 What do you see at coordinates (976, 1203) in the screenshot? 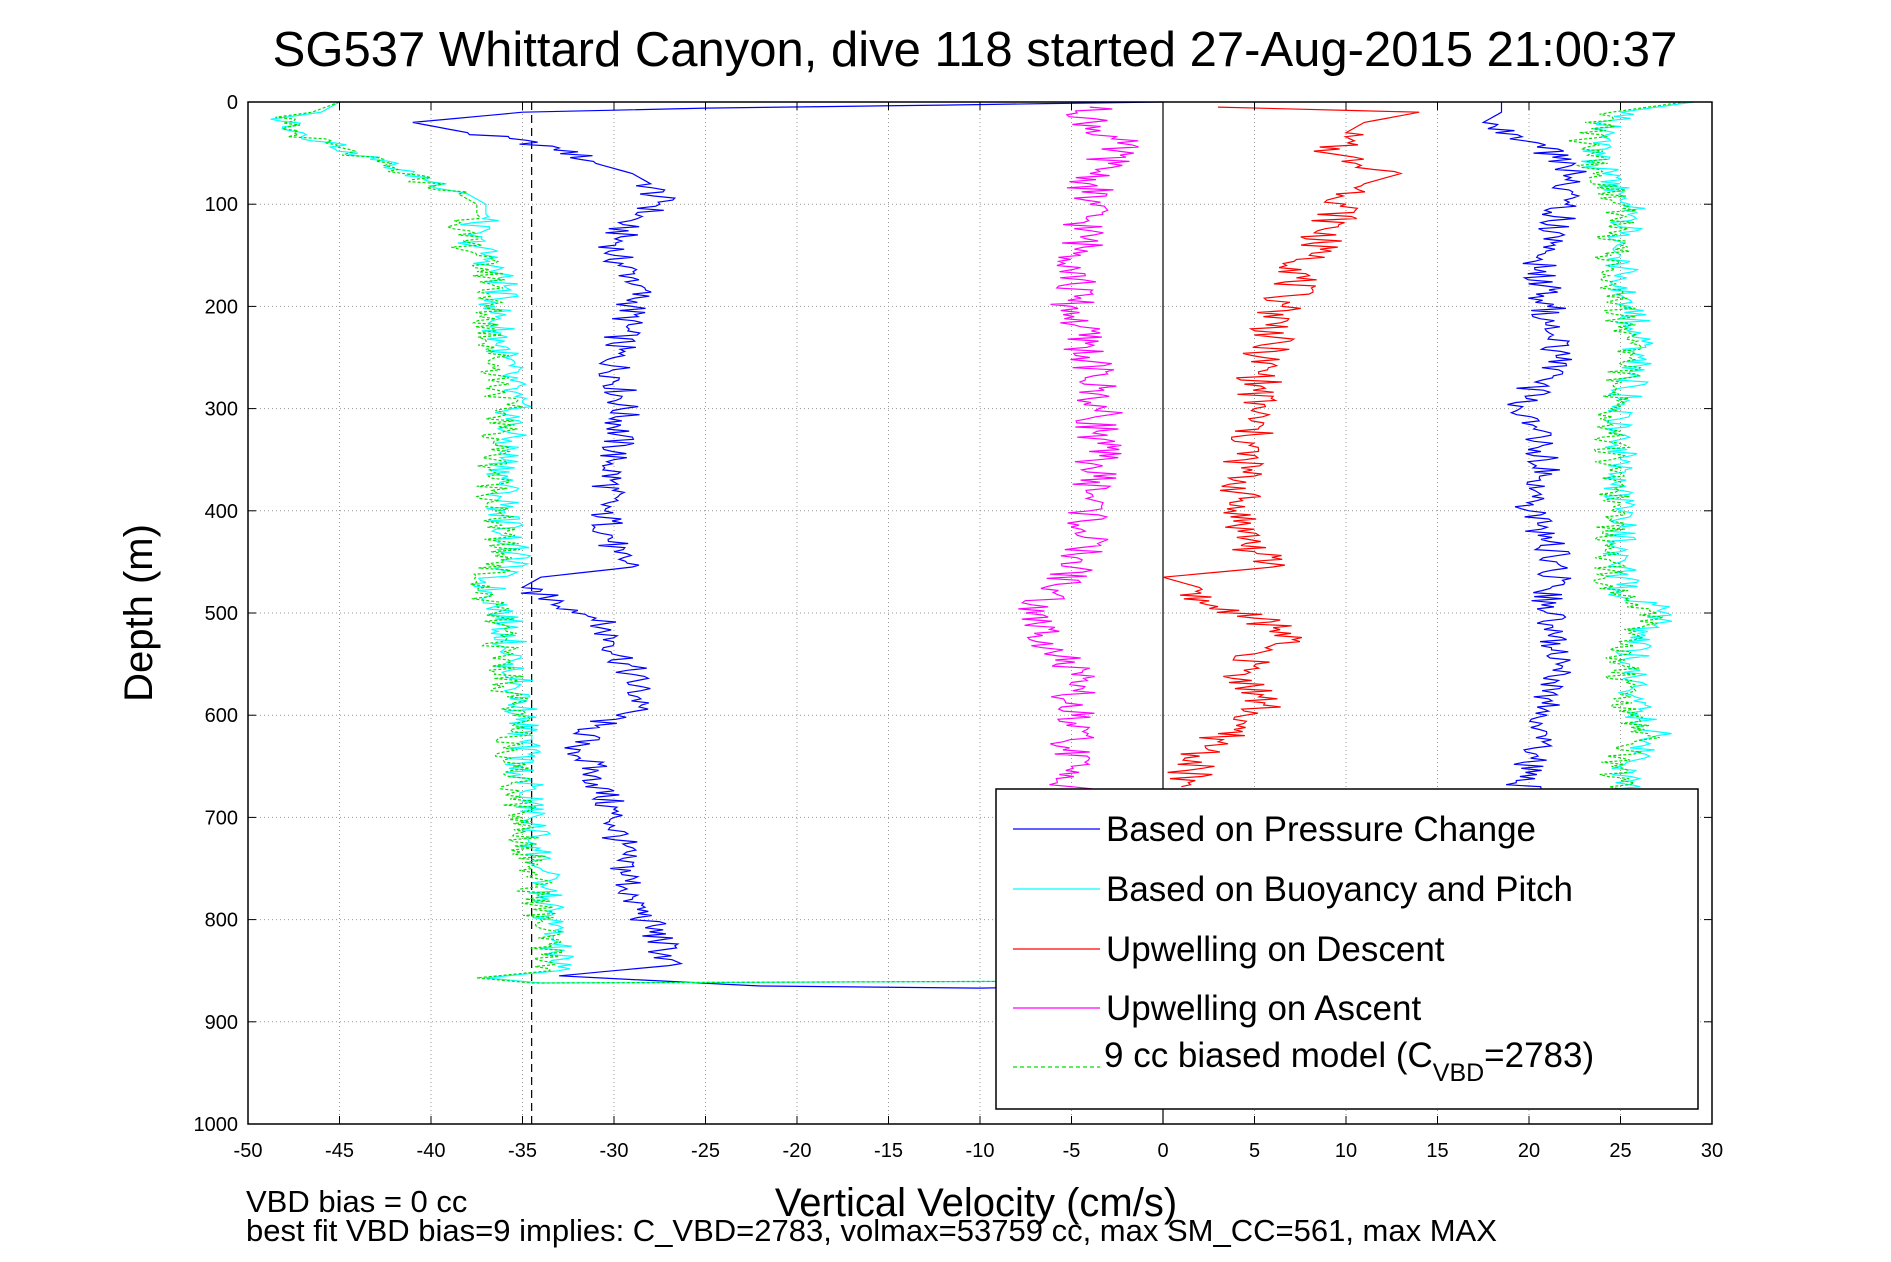
I see `x-axis-label: Vertical Velocity (cm/s)` at bounding box center [976, 1203].